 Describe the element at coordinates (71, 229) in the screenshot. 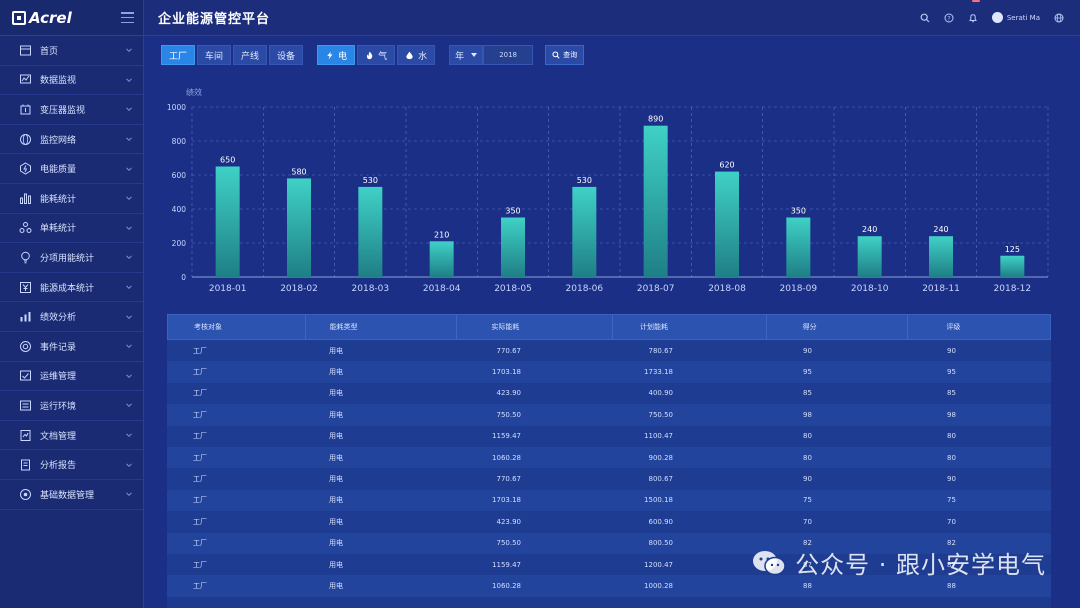

I see `sidebar-item-6: 单耗统计` at that location.